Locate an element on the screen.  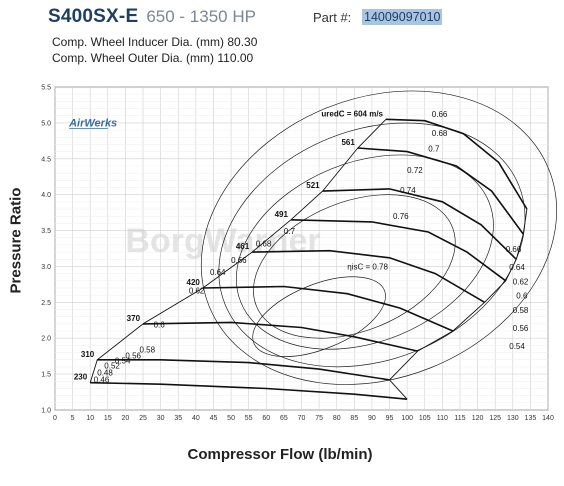
airwerks-logo-text: AirWerks is located at coordinates (92, 123).